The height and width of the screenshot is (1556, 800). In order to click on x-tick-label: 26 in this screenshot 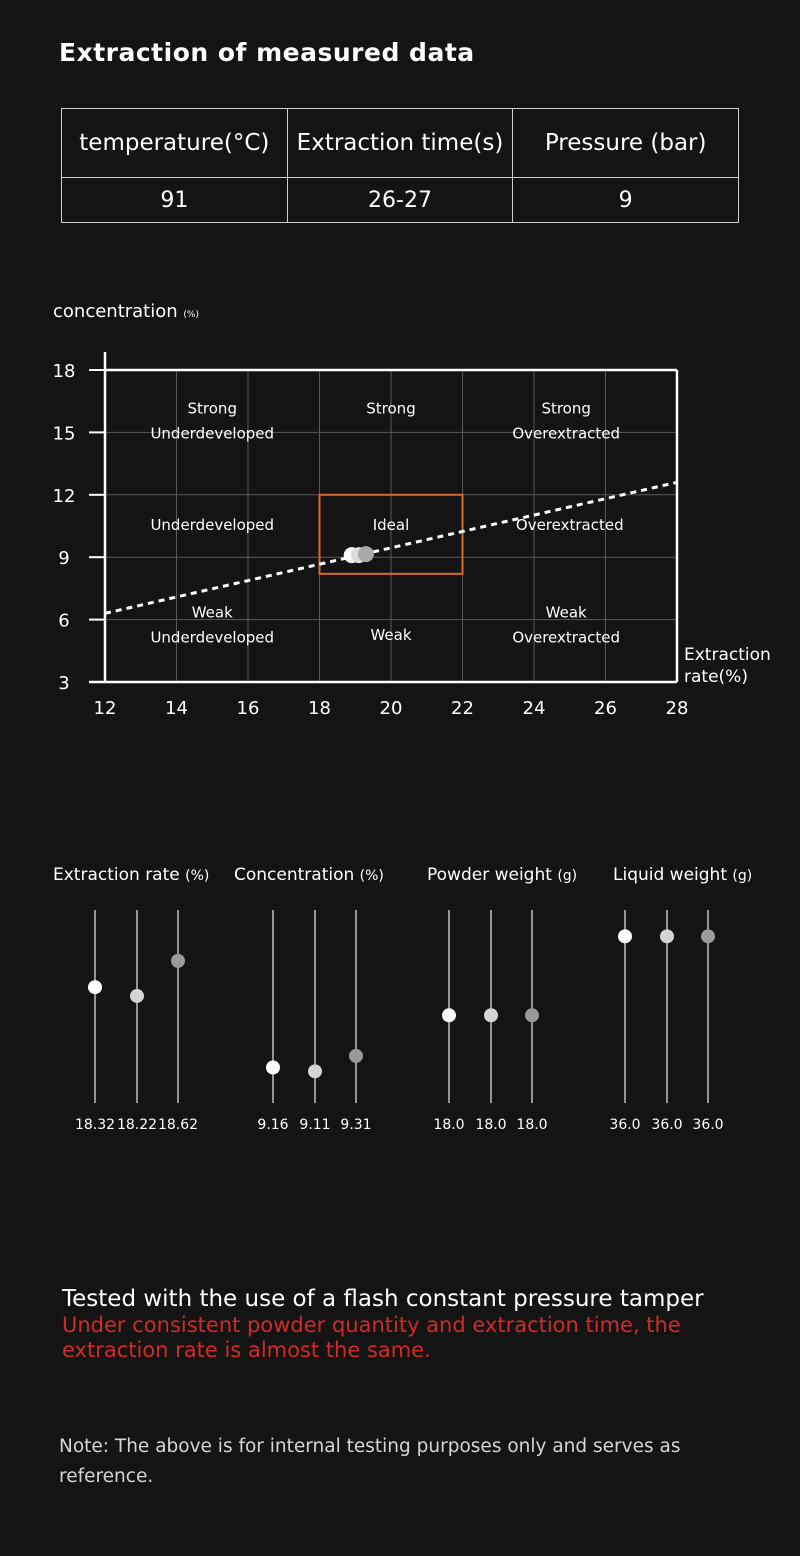, I will do `click(605, 708)`.